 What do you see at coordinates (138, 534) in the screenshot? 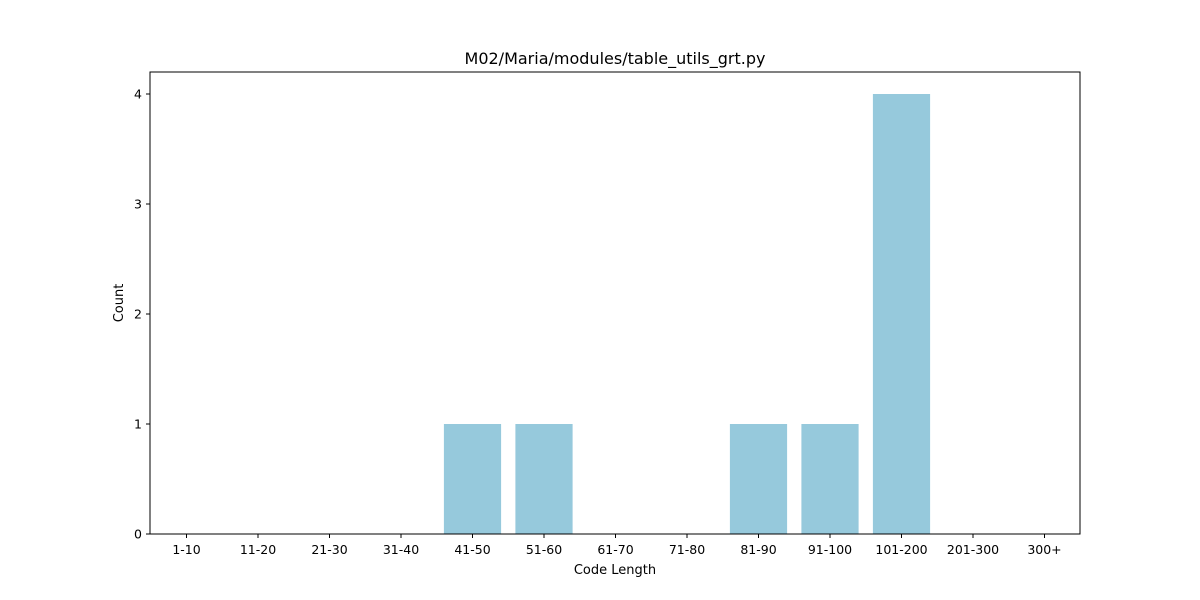
I see `y-tick-label: 0` at bounding box center [138, 534].